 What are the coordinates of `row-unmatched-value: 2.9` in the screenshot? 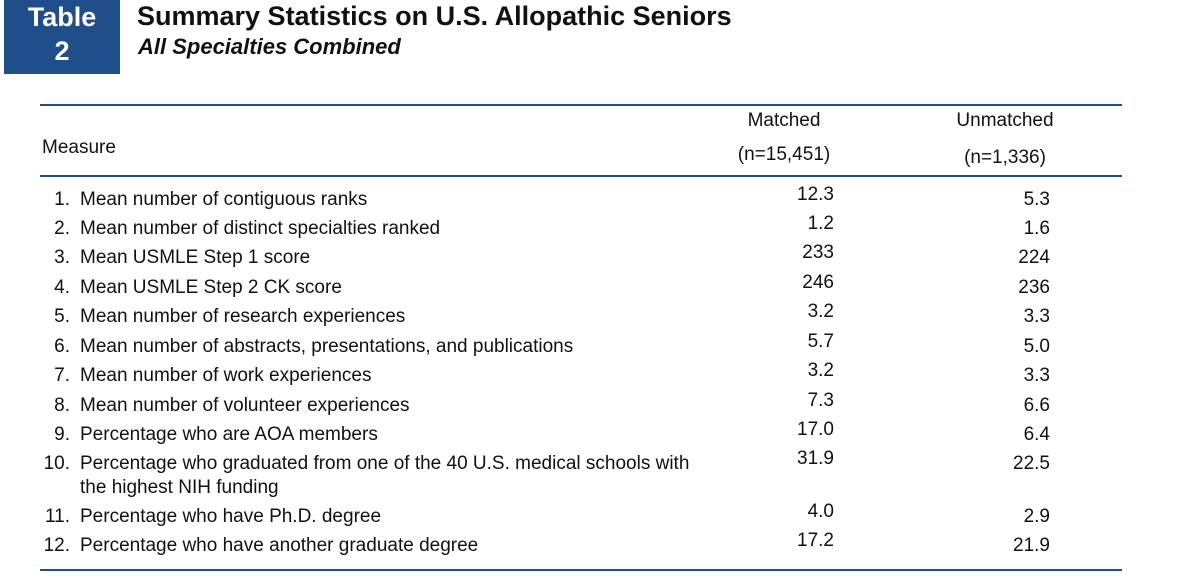 It's located at (1036, 516).